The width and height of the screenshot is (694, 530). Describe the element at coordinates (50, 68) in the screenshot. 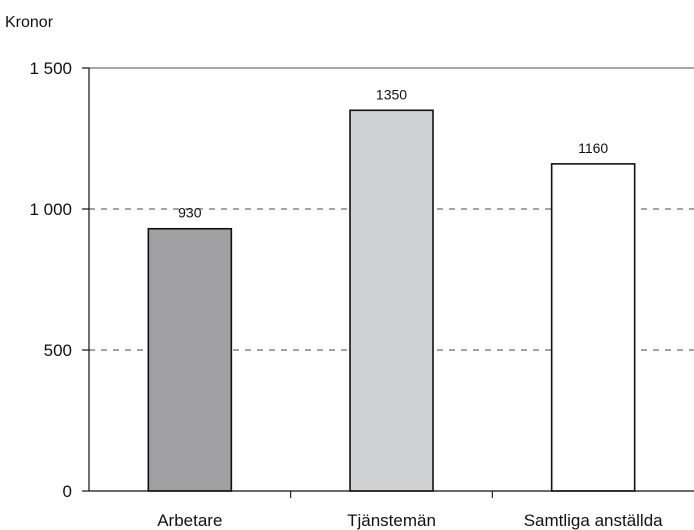

I see `y-tick-label-3: 1 500` at that location.